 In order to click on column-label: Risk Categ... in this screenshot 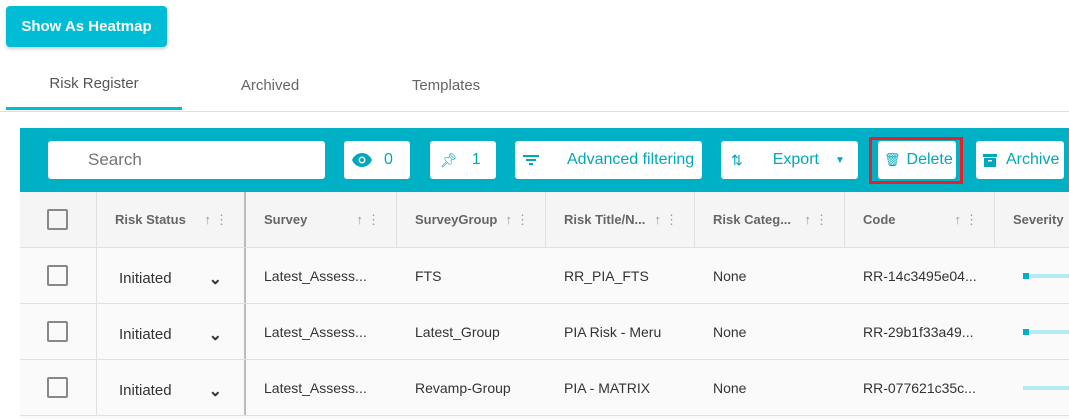, I will do `click(752, 219)`.